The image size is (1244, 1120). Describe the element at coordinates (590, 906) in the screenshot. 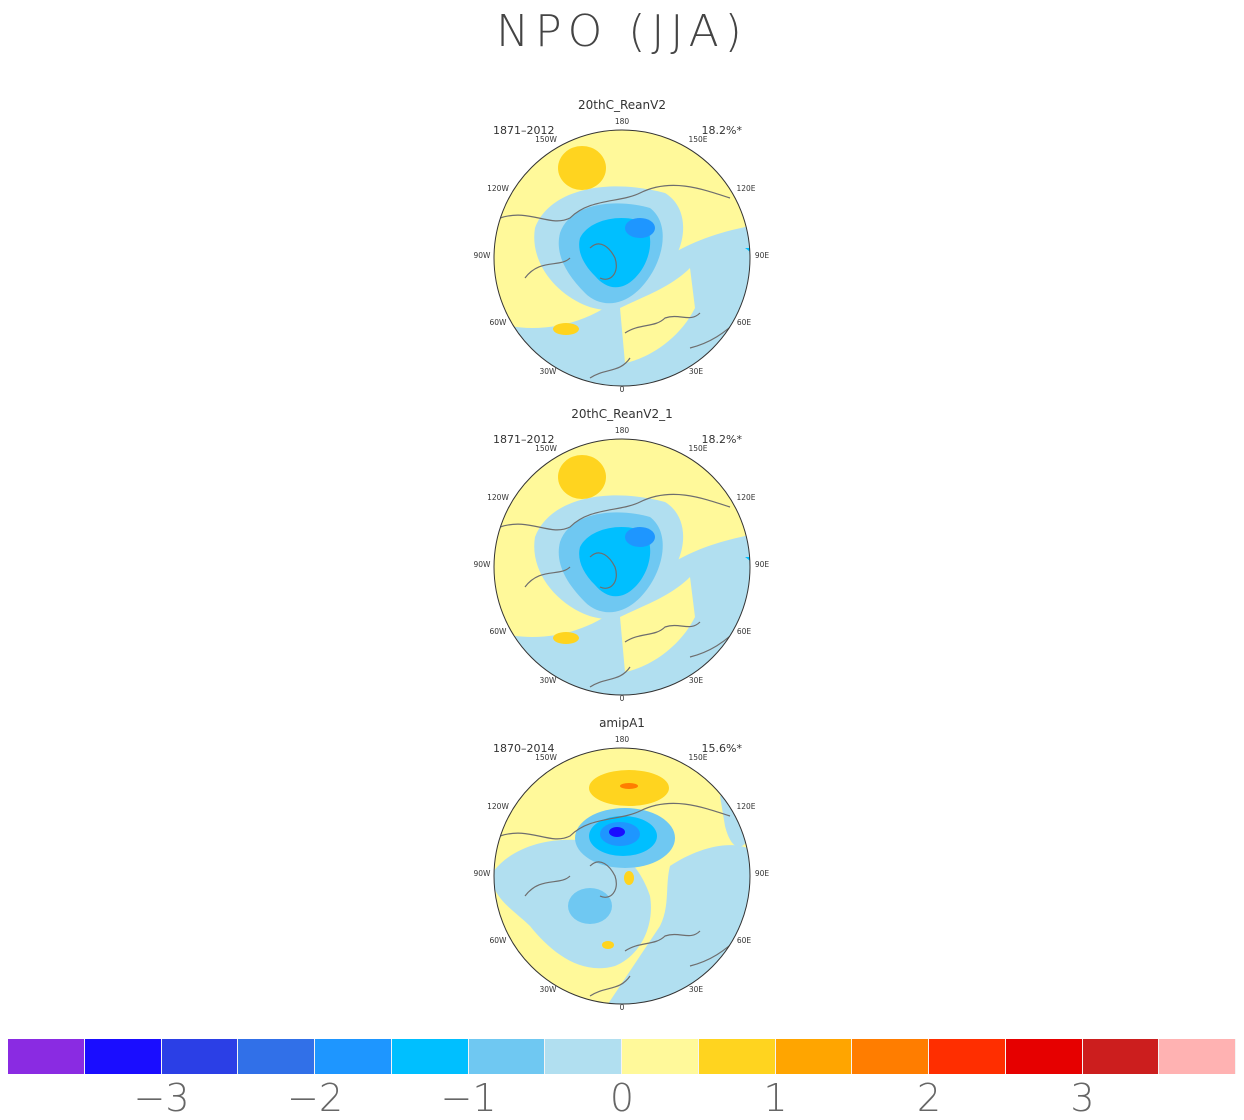

I see `field-negative-mid` at that location.